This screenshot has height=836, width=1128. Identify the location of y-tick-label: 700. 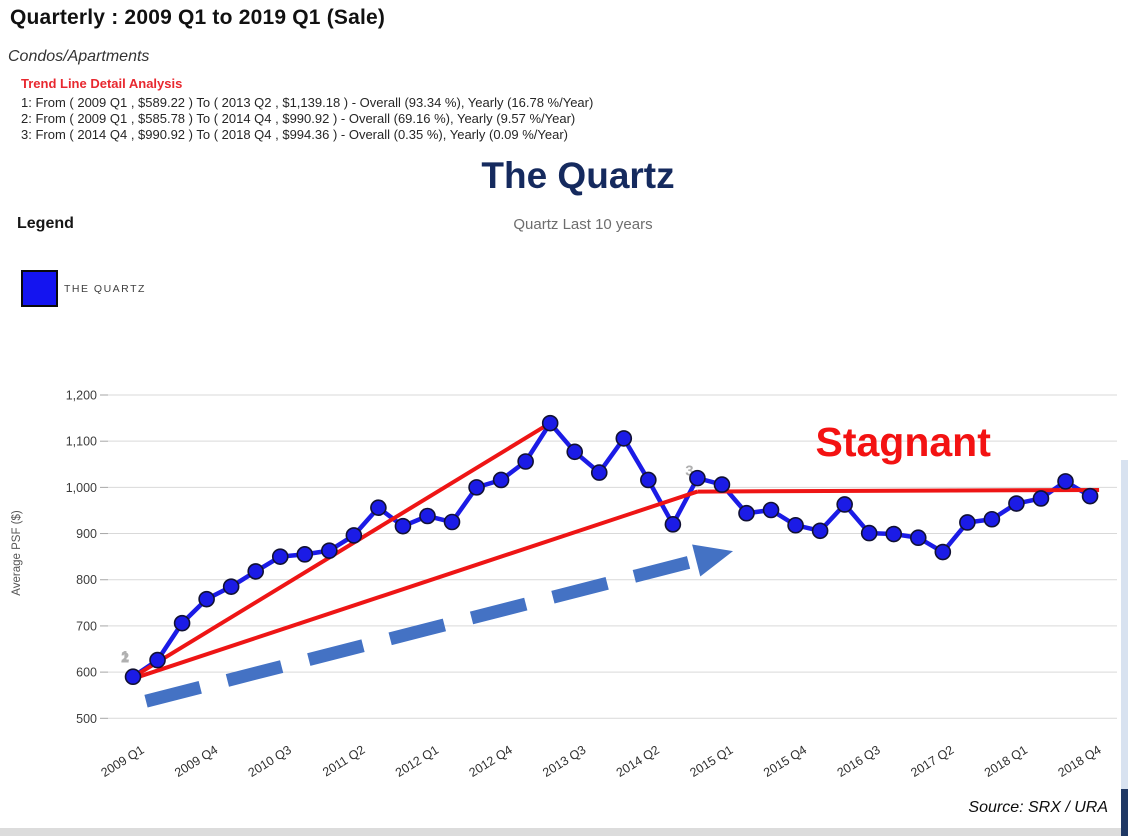
(86, 626).